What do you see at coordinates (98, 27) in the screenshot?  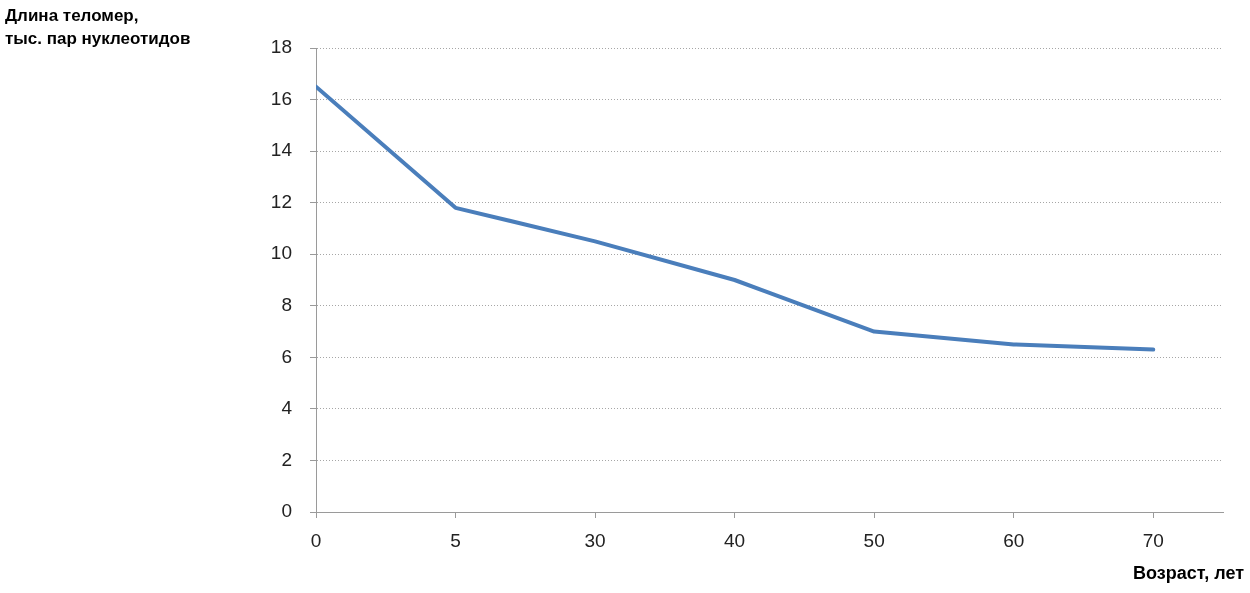 I see `y-axis-title: Длина теломер, тыс. пар нуклеотидов` at bounding box center [98, 27].